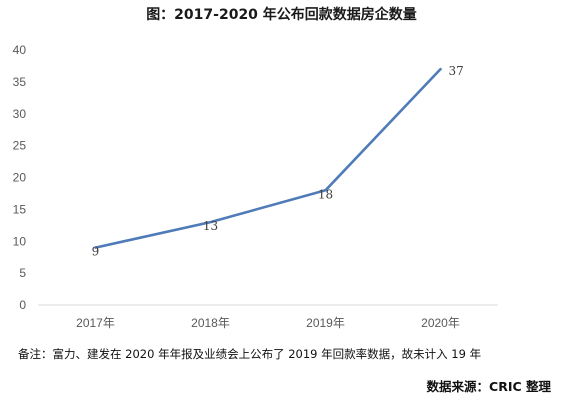 The width and height of the screenshot is (563, 404). Describe the element at coordinates (22, 305) in the screenshot. I see `y-tick-label: 0` at that location.